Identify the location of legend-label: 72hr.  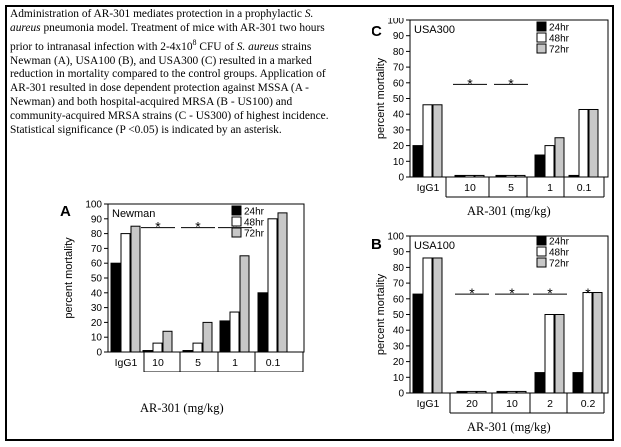
(559, 50).